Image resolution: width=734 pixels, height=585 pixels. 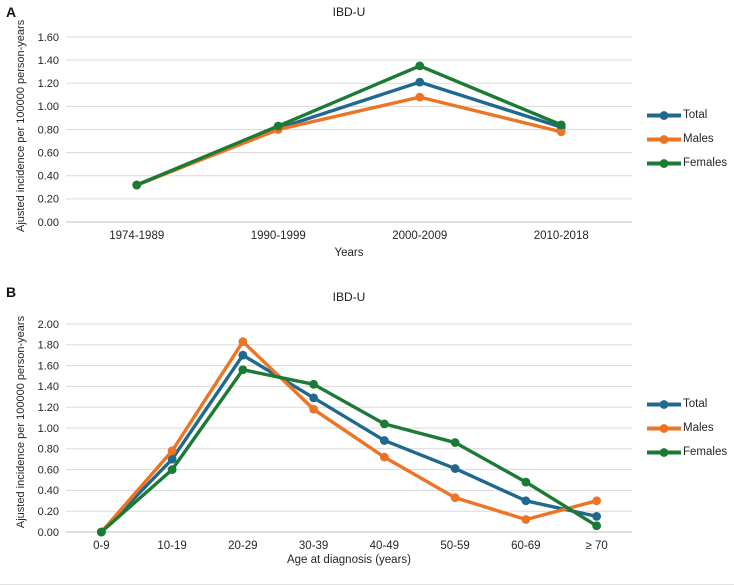 What do you see at coordinates (11, 292) in the screenshot?
I see `panel-b-letter: B` at bounding box center [11, 292].